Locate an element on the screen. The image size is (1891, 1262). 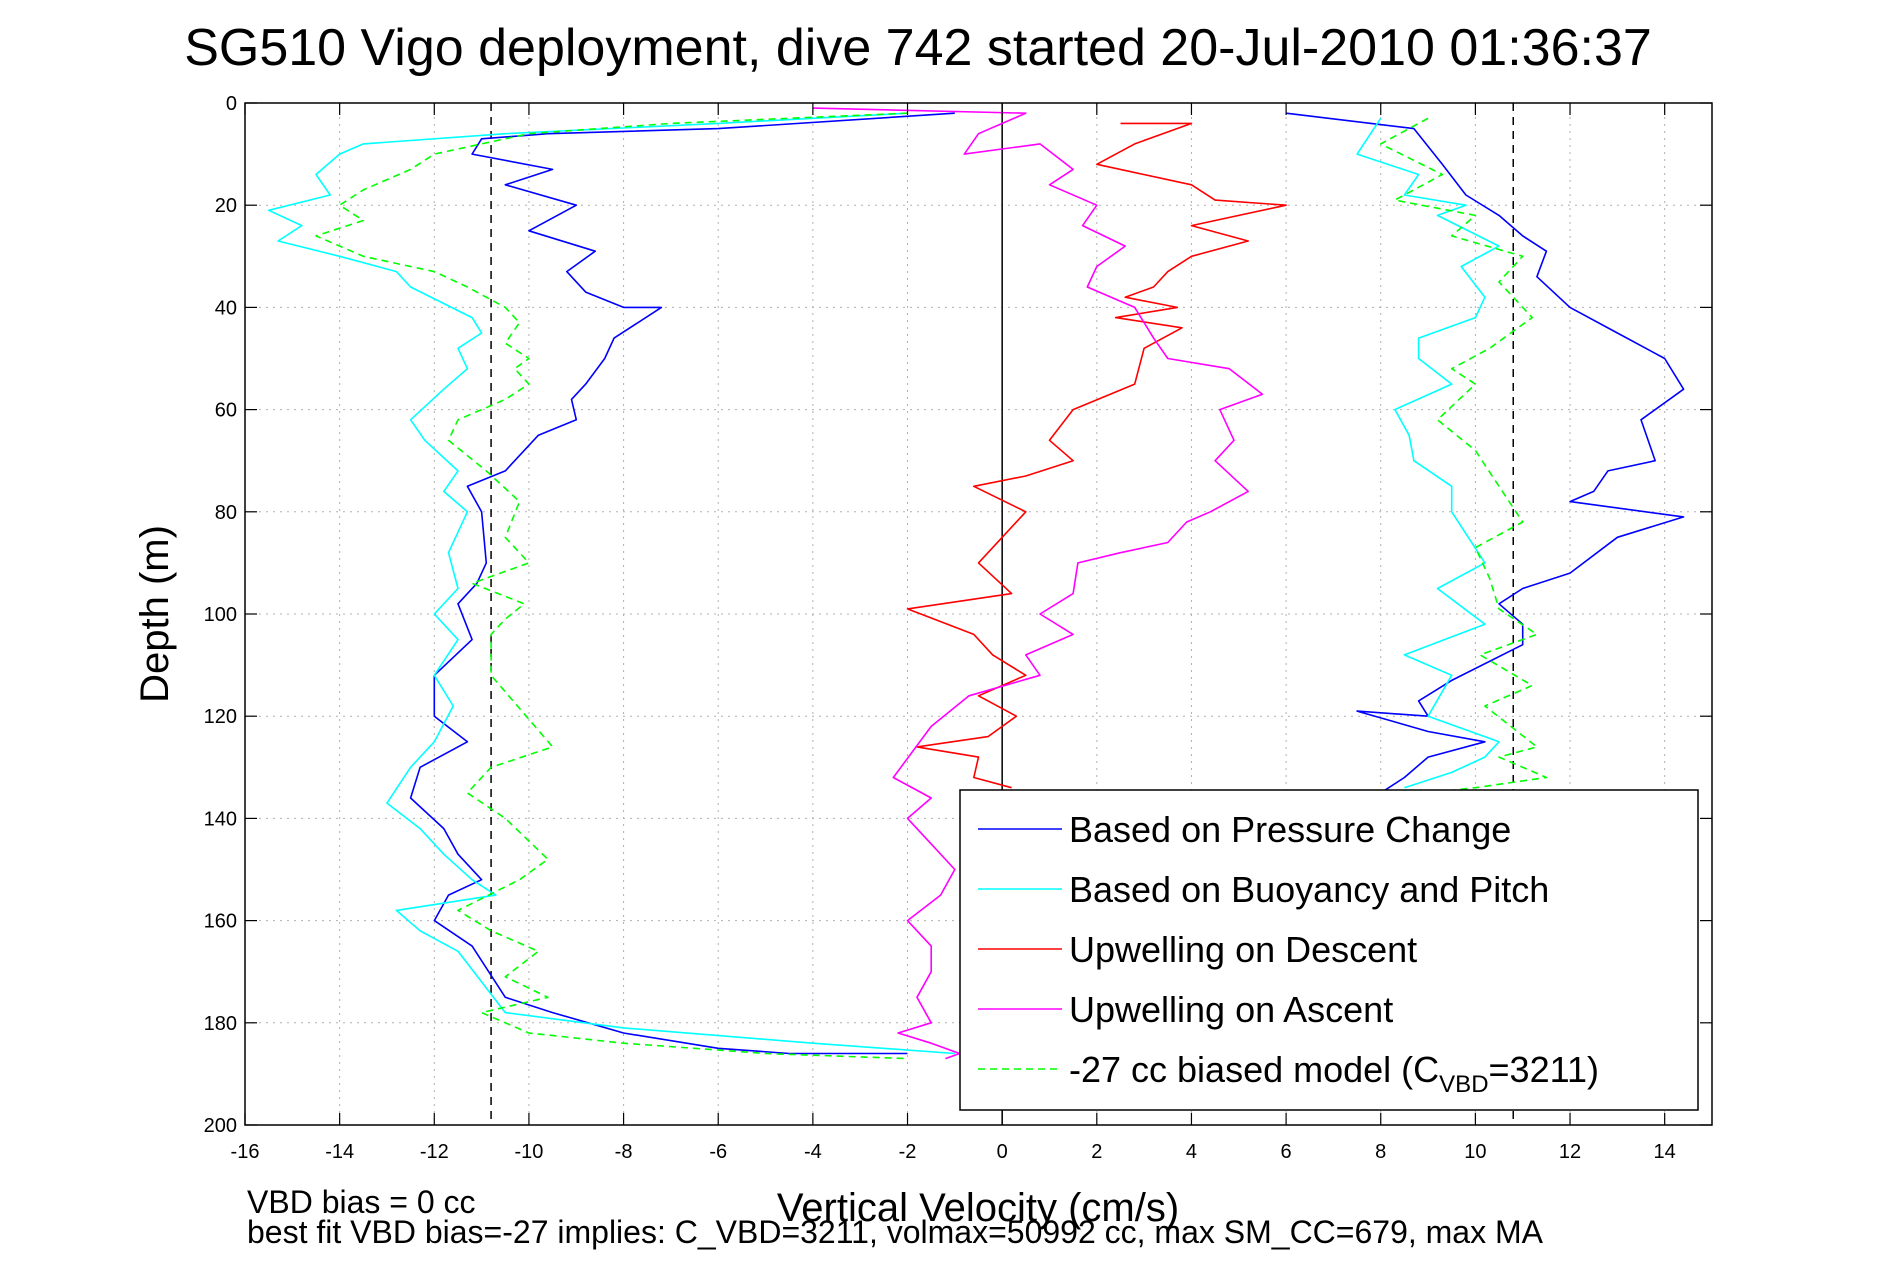
x-tick-label: -14 is located at coordinates (339, 1152).